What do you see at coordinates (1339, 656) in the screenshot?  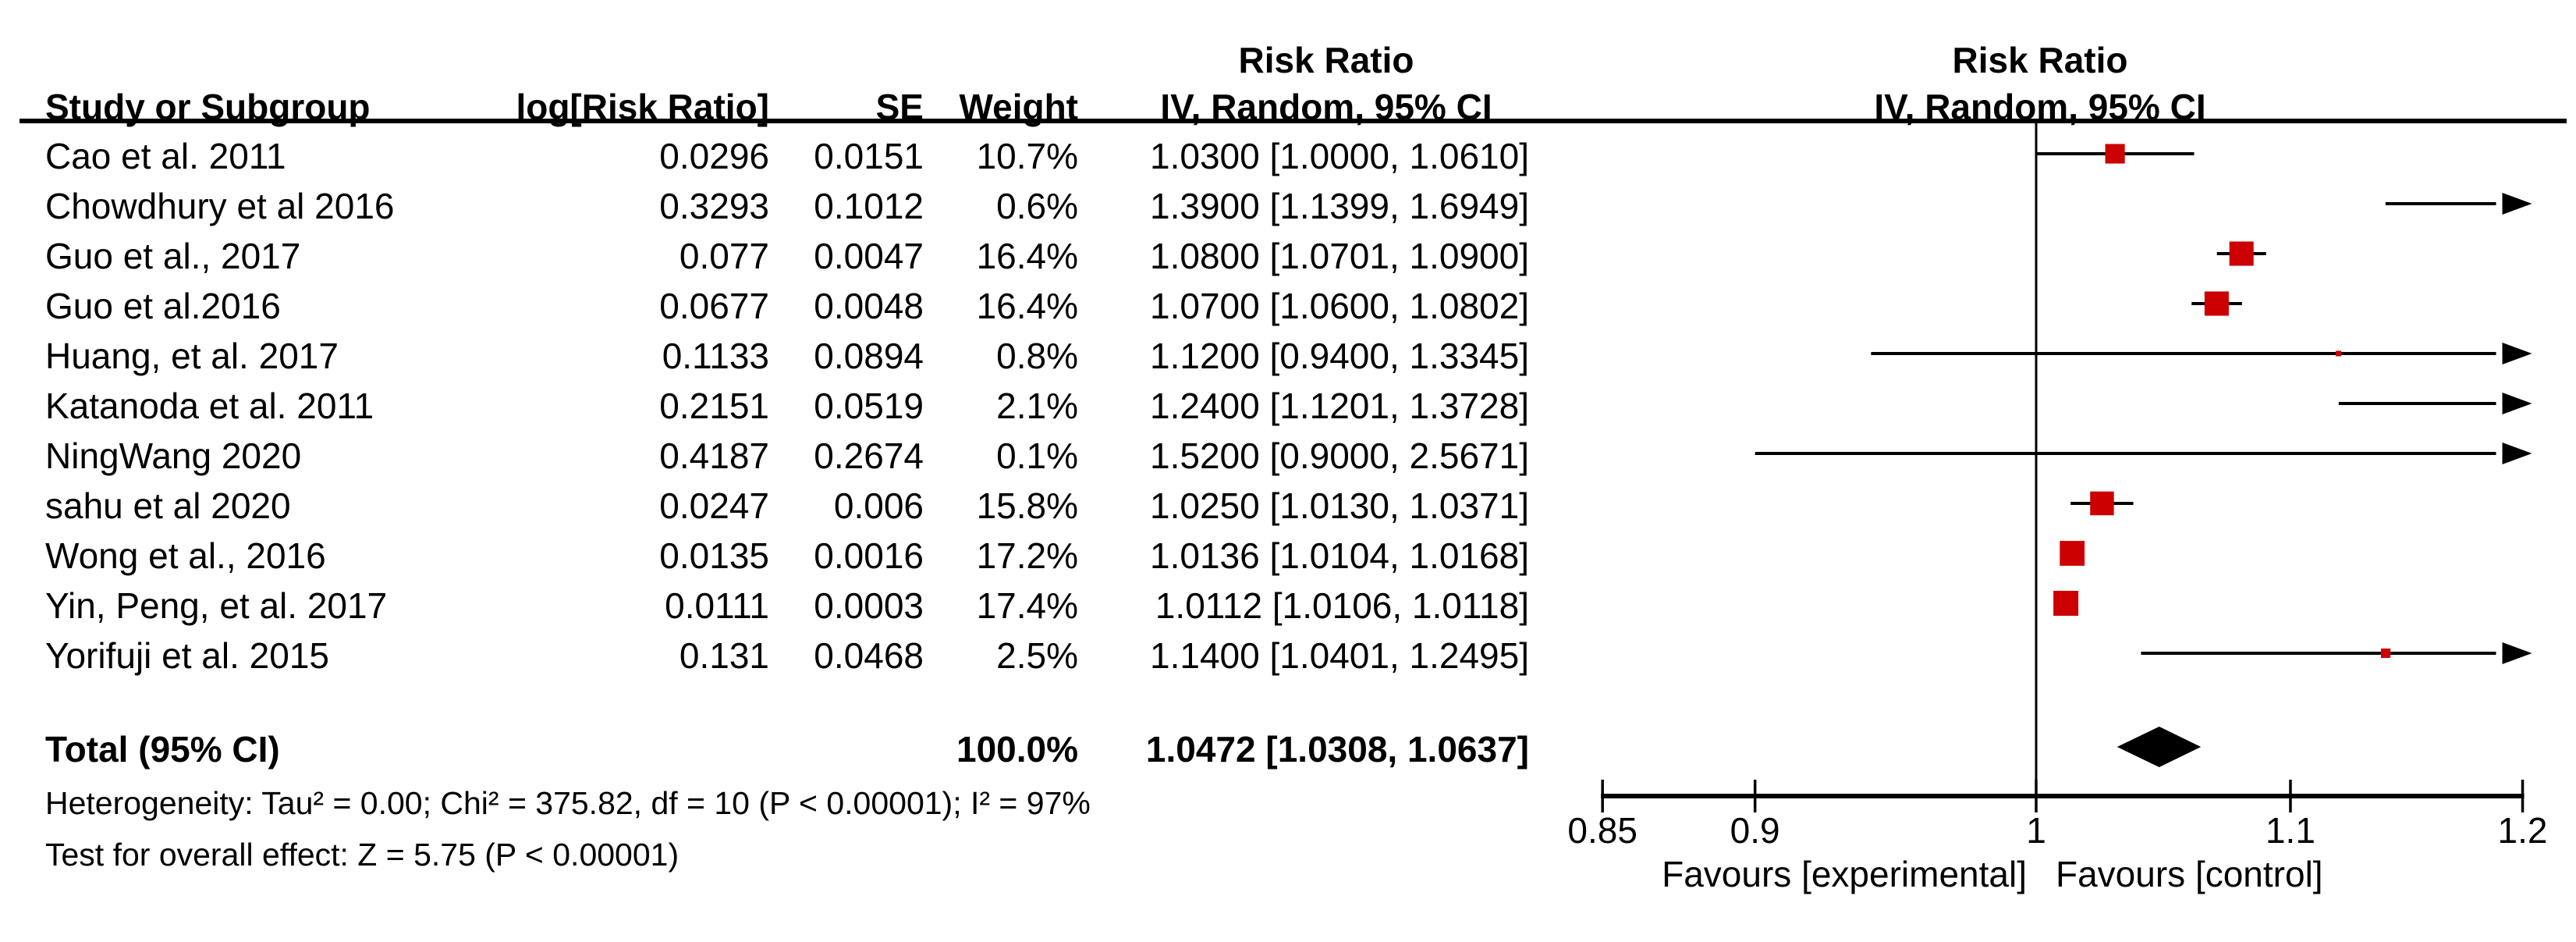 I see `risk-ratio-ci-value: 1.1400 [1.0401, 1.2495]` at bounding box center [1339, 656].